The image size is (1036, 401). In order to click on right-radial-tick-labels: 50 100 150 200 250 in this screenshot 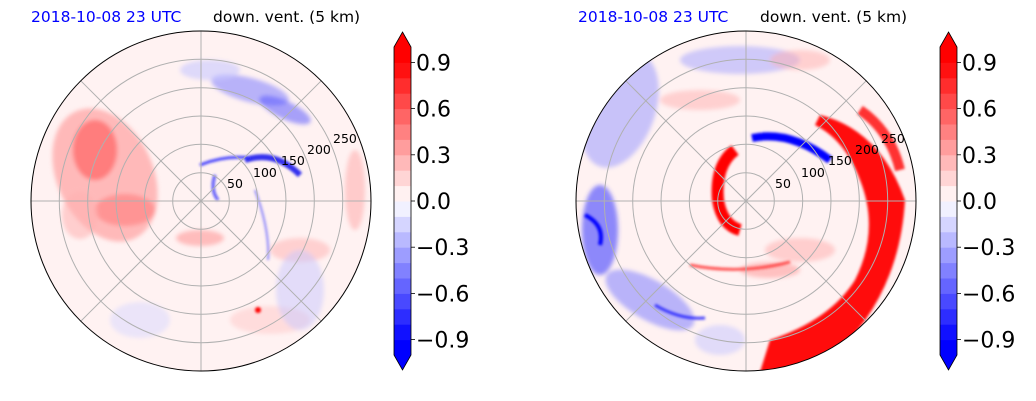, I will do `click(840, 161)`.